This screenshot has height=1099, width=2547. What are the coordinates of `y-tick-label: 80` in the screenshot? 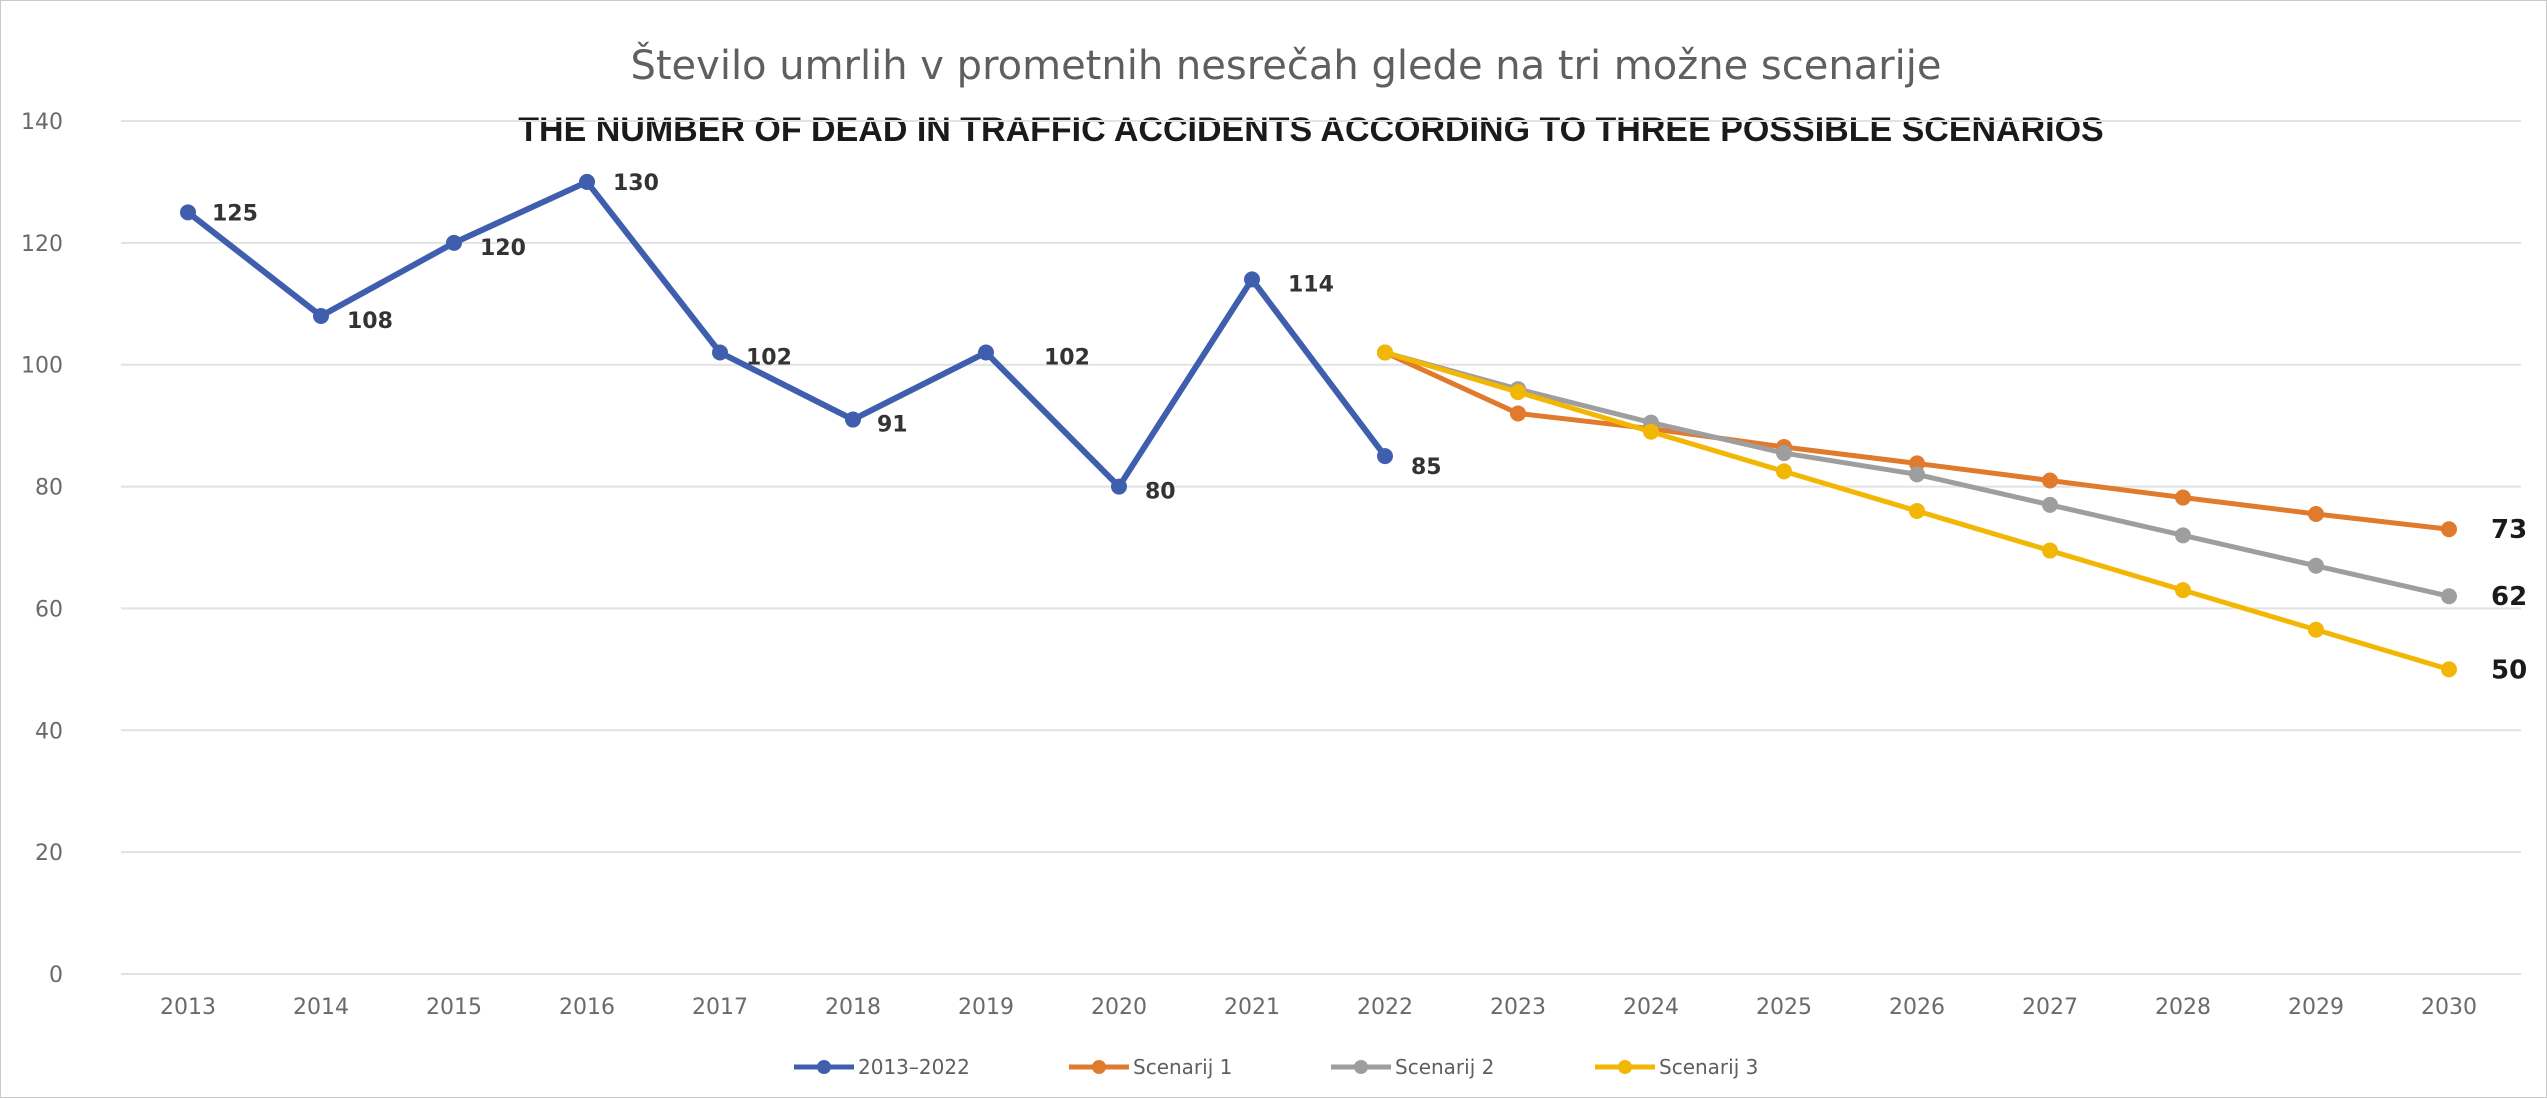 It's located at (49, 488).